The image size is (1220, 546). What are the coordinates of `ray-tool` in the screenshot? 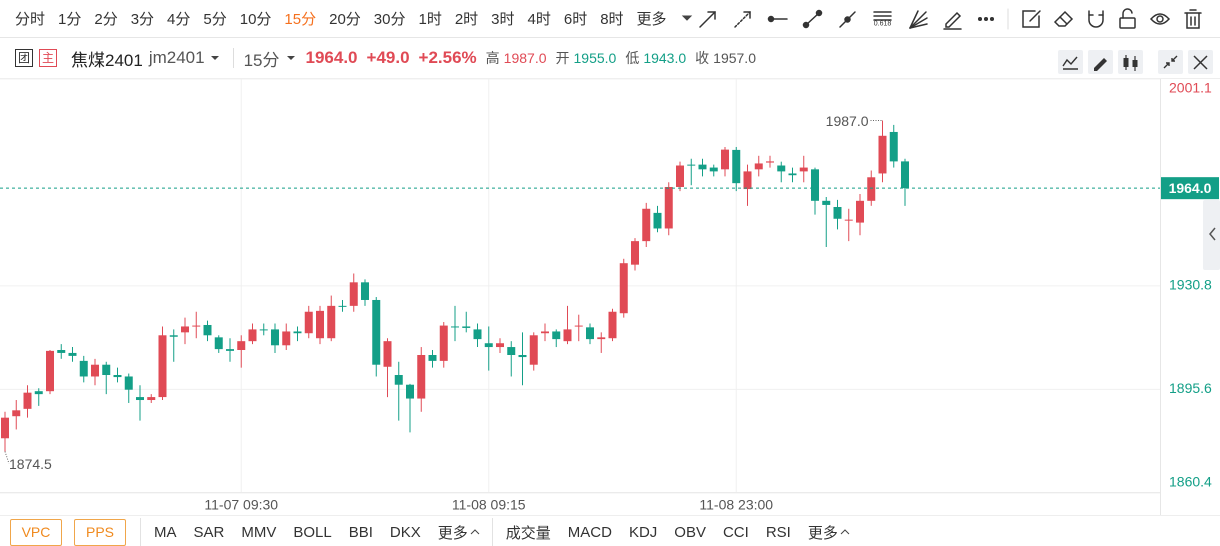 It's located at (742, 19).